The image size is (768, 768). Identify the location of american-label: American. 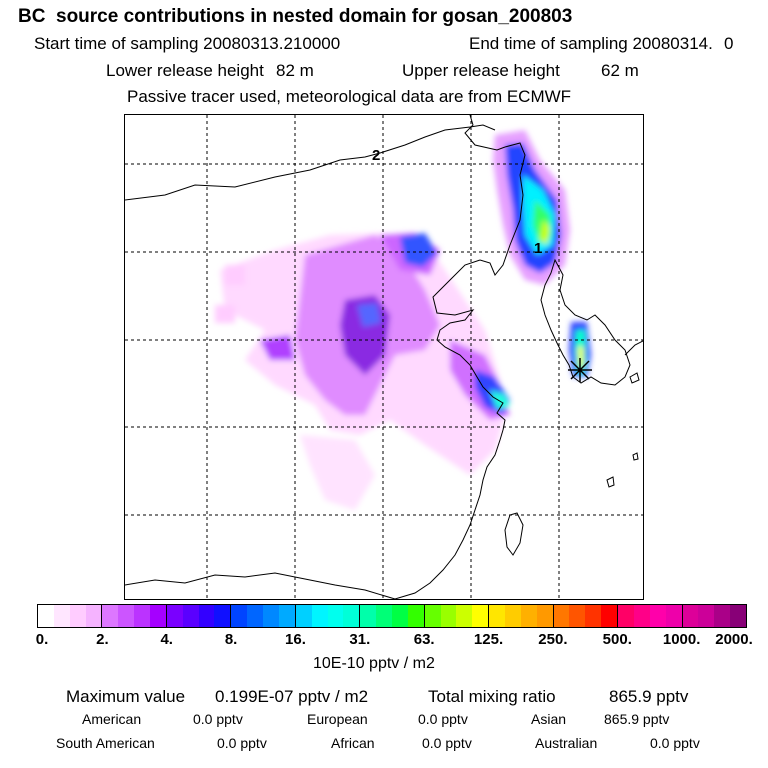
(112, 719).